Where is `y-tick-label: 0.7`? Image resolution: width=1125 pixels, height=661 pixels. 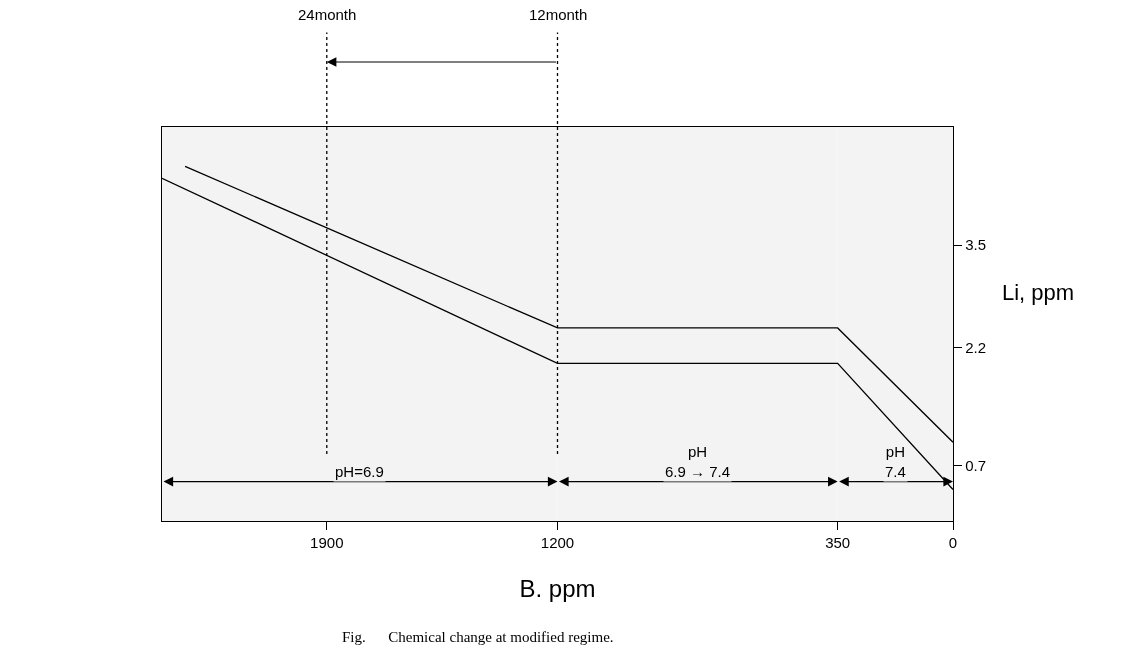 y-tick-label: 0.7 is located at coordinates (976, 466).